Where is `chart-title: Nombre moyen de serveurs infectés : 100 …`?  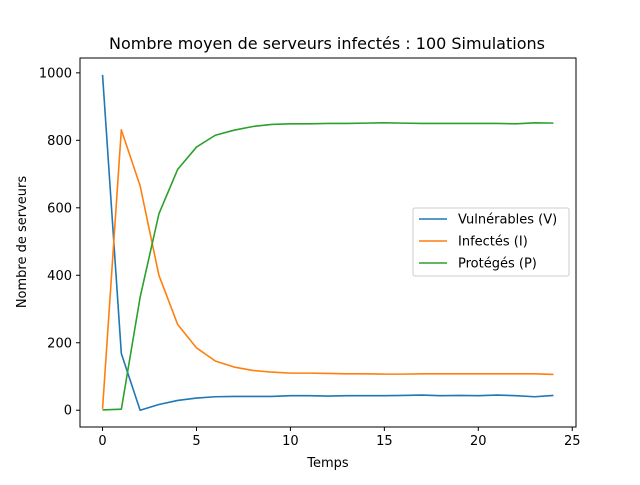
chart-title: Nombre moyen de serveurs infectés : 100 … is located at coordinates (327, 43).